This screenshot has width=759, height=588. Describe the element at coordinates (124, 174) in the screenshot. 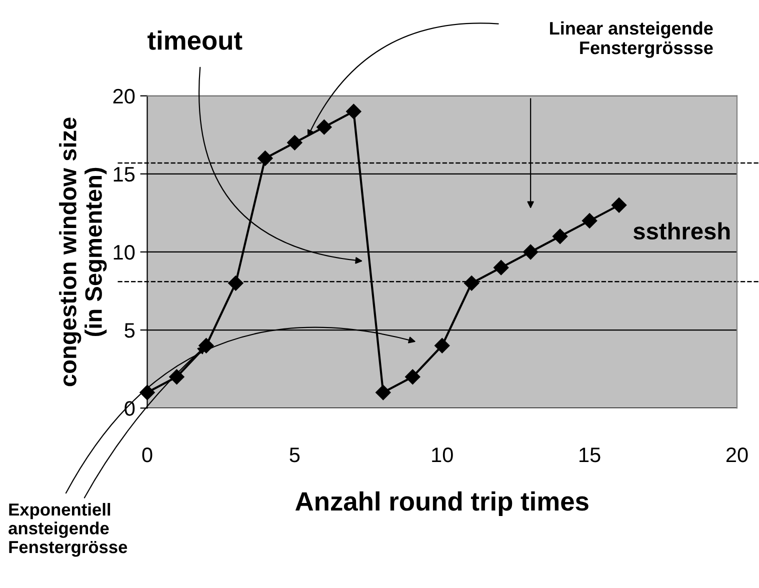

I see `y-tick-label: 15` at that location.